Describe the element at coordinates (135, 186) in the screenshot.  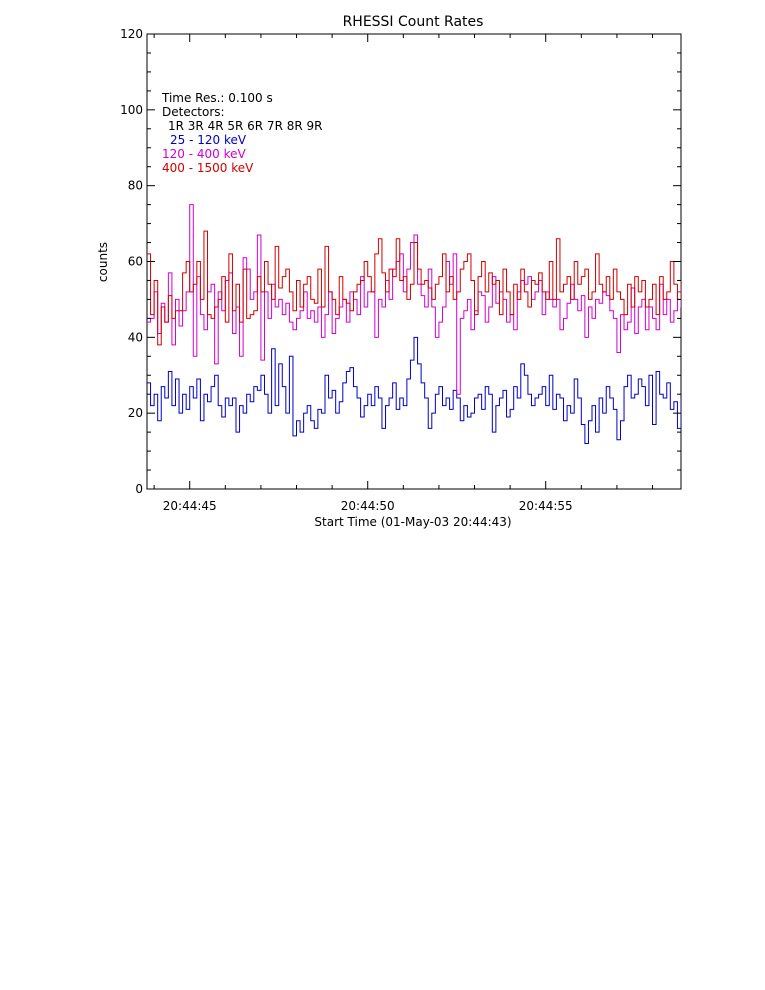
I see `y-tick-label: 80` at that location.